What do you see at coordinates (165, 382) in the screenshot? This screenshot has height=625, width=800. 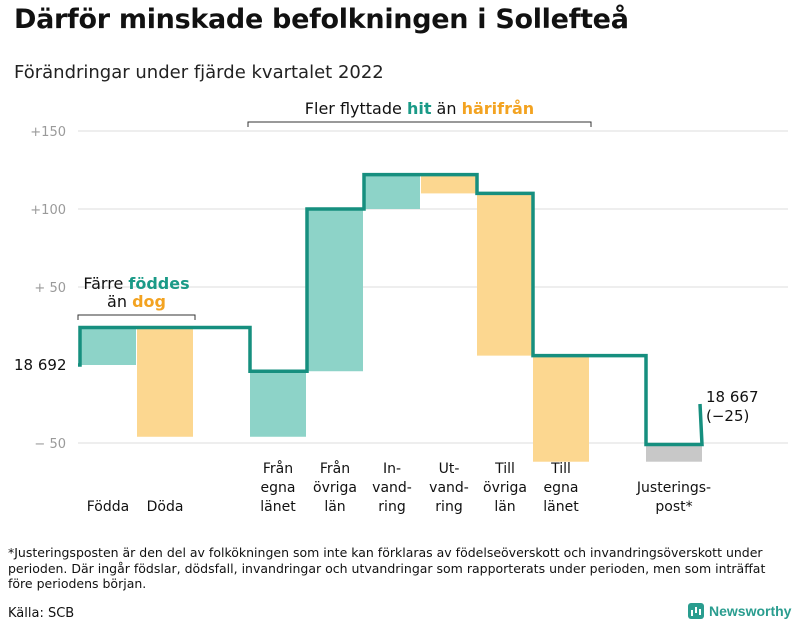 I see `bar-doda` at bounding box center [165, 382].